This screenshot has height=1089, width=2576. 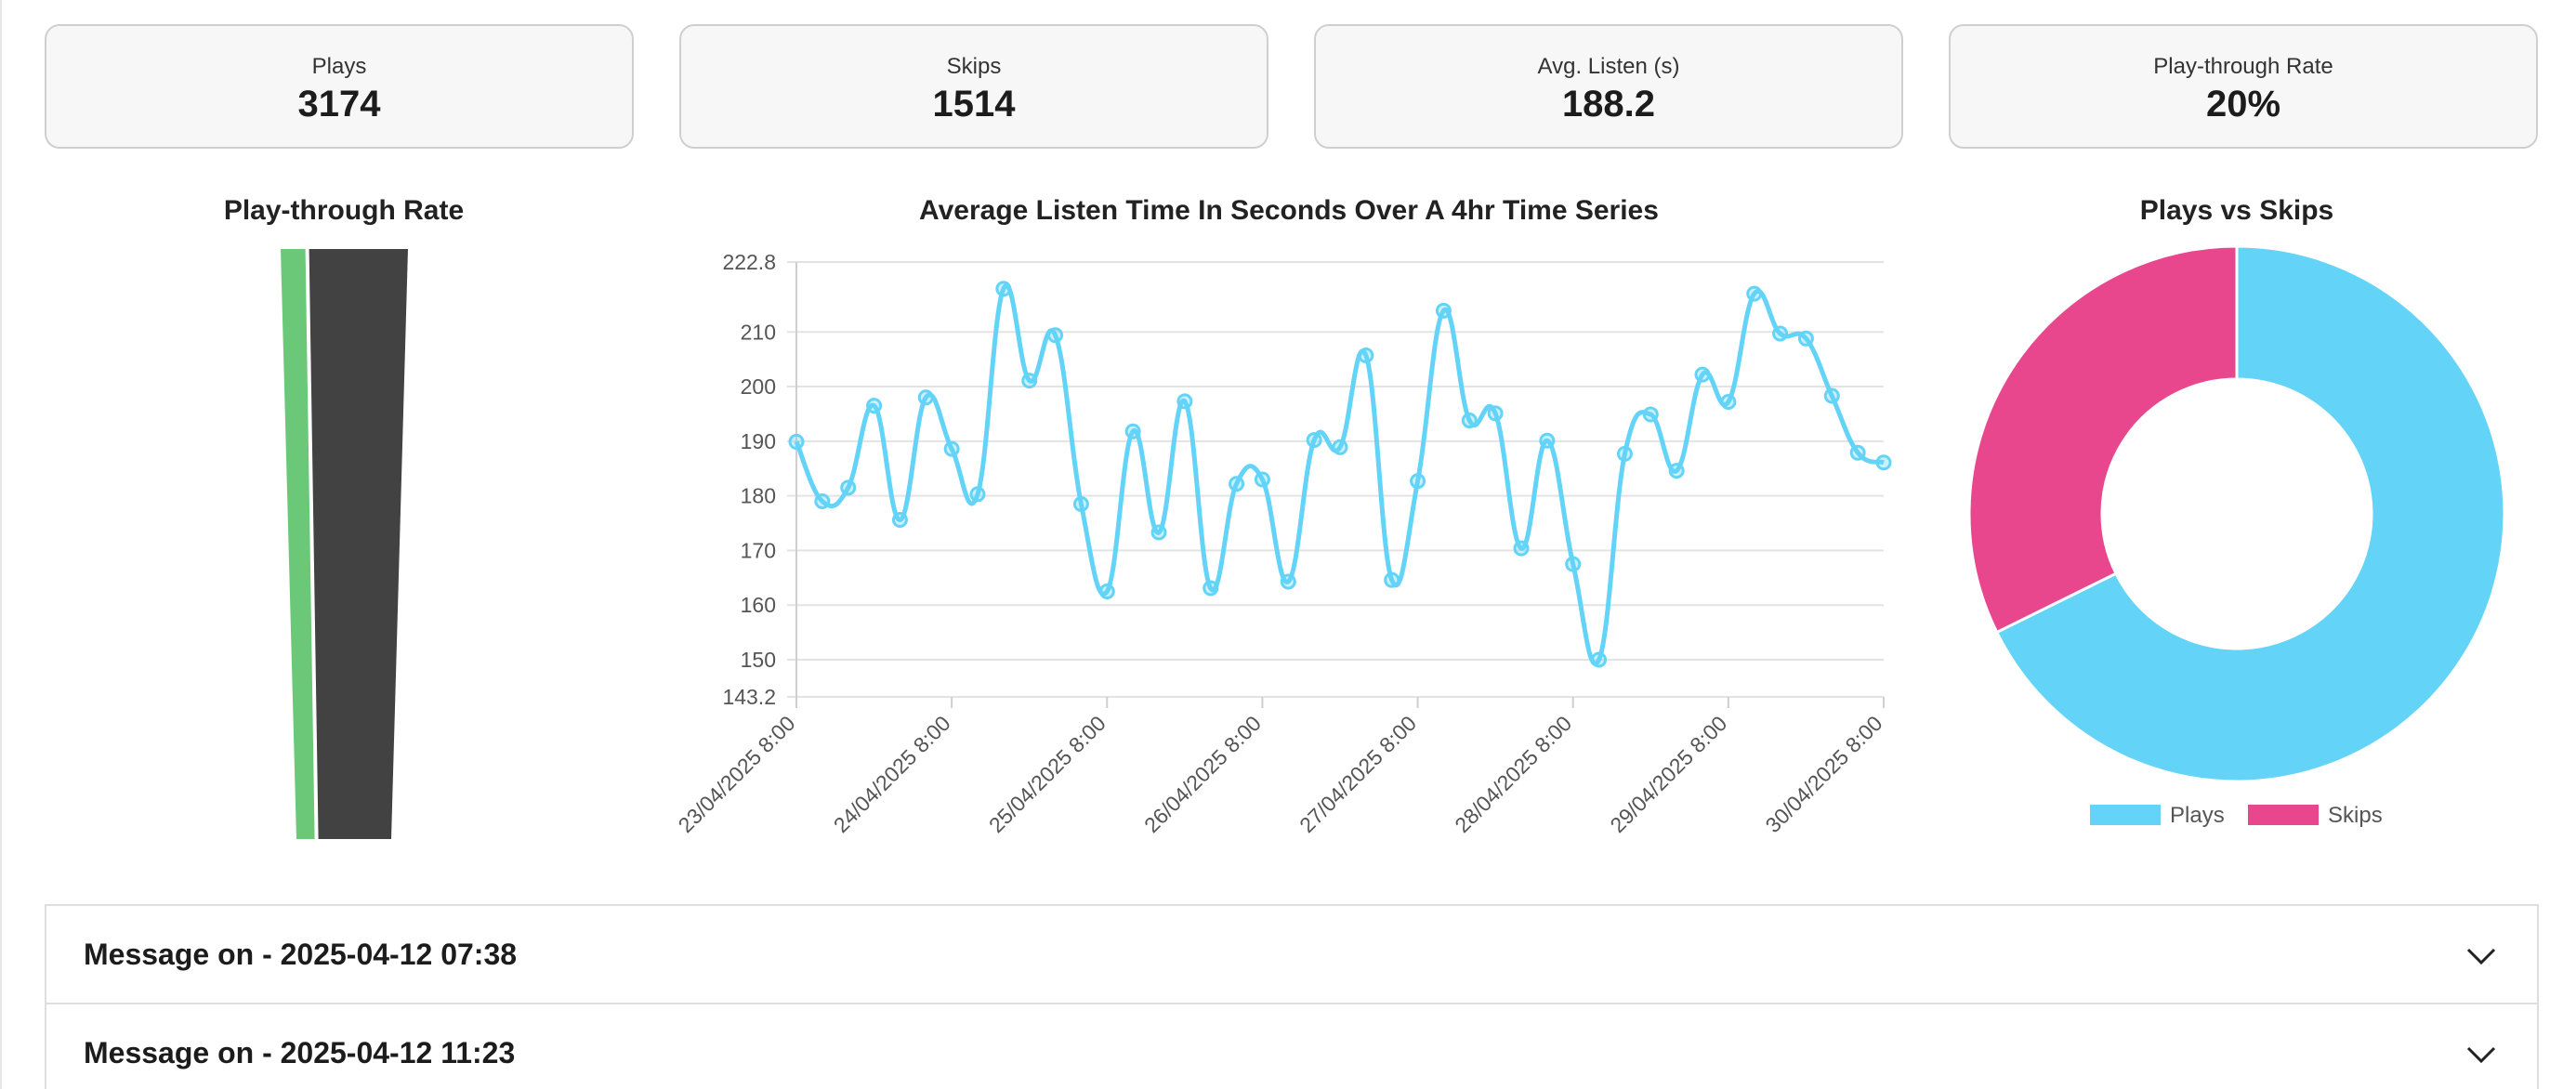 I want to click on x-tick-label: 27/04/2025 8:00, so click(x=1358, y=774).